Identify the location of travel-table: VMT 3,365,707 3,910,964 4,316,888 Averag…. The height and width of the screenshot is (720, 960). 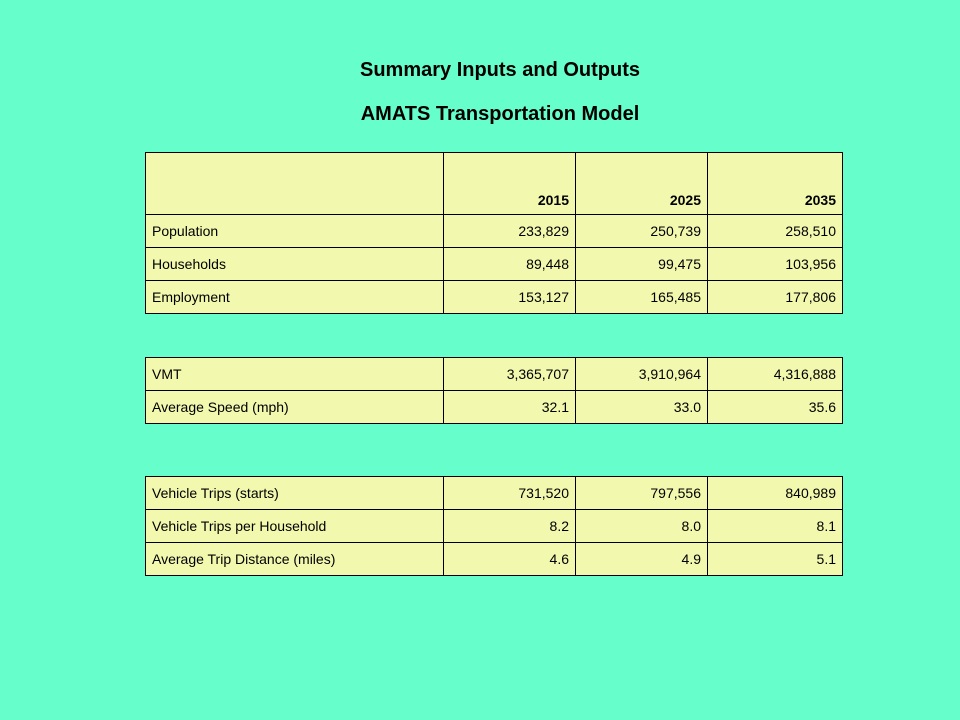
(494, 390).